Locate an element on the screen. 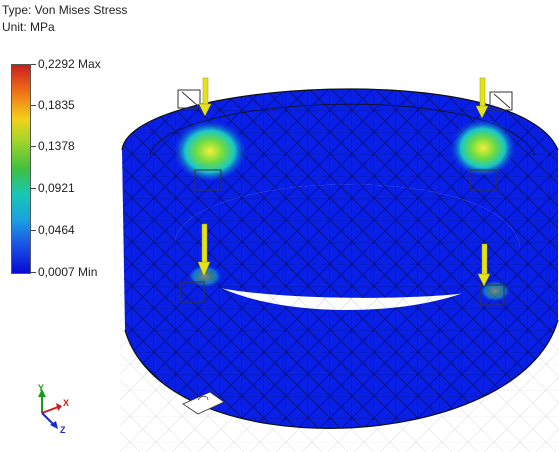 Image resolution: width=559 pixels, height=452 pixels. axis-z-label: Z is located at coordinates (63, 430).